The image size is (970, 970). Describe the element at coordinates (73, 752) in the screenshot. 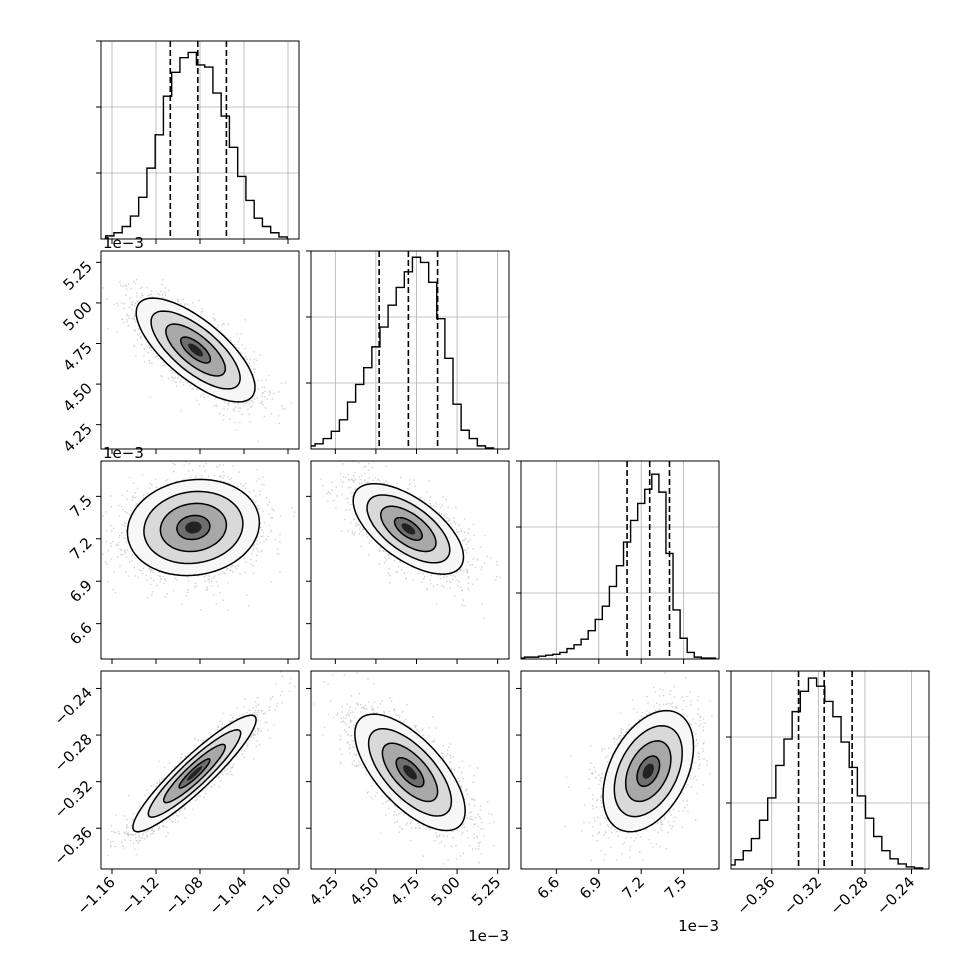

I see `y-tick-label: −0.28` at that location.